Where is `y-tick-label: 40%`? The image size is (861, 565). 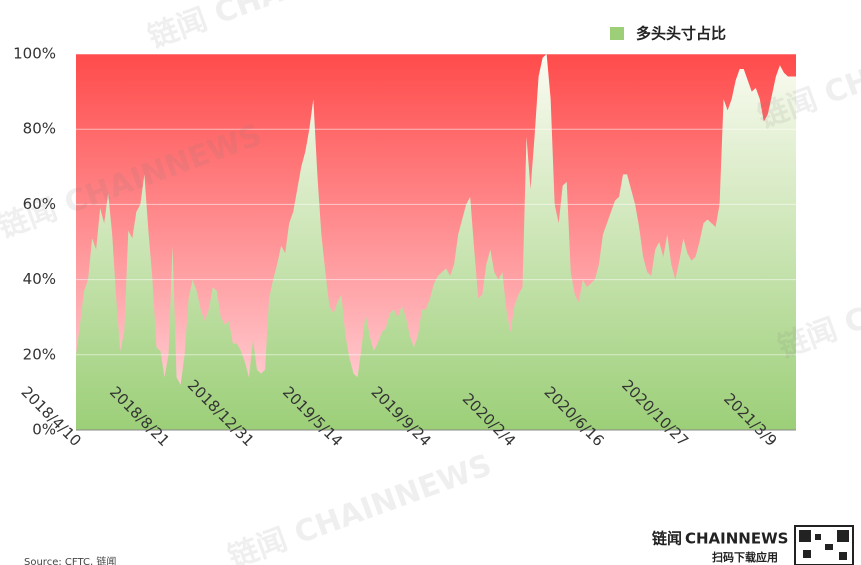
y-tick-label: 40% is located at coordinates (39, 279).